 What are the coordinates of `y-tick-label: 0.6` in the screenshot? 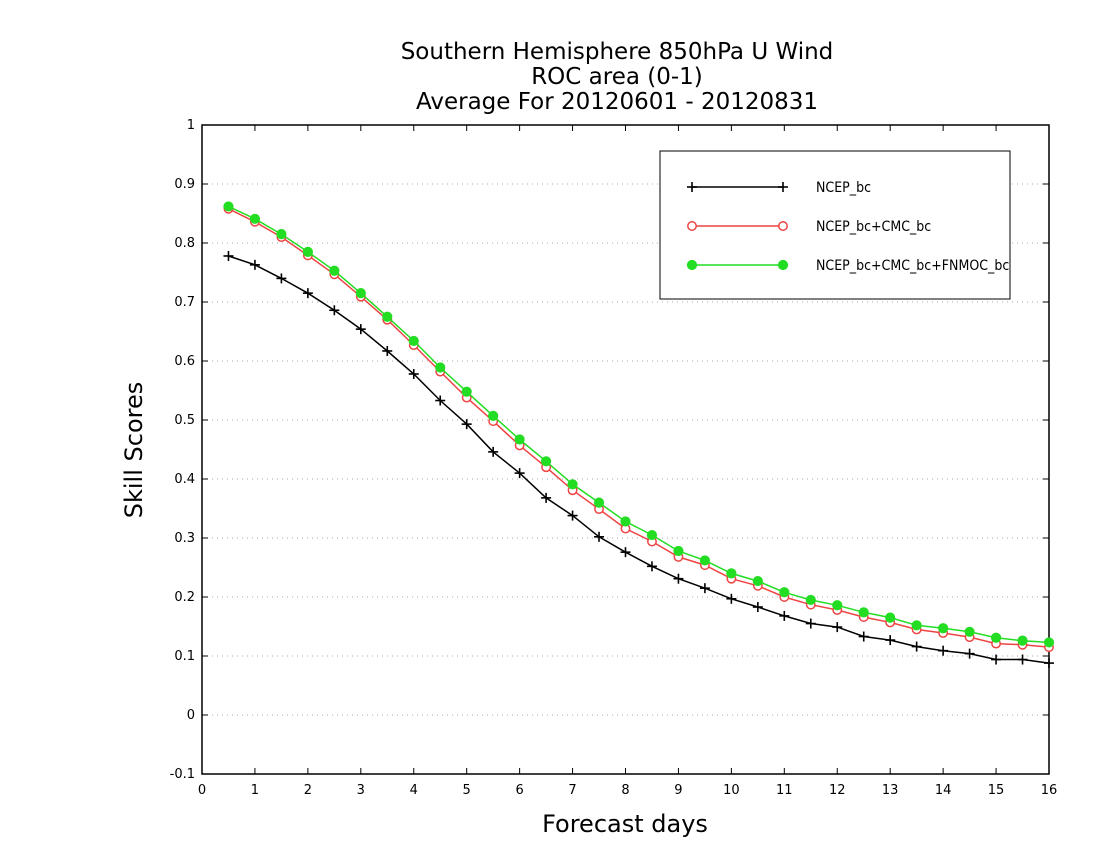 It's located at (184, 361).